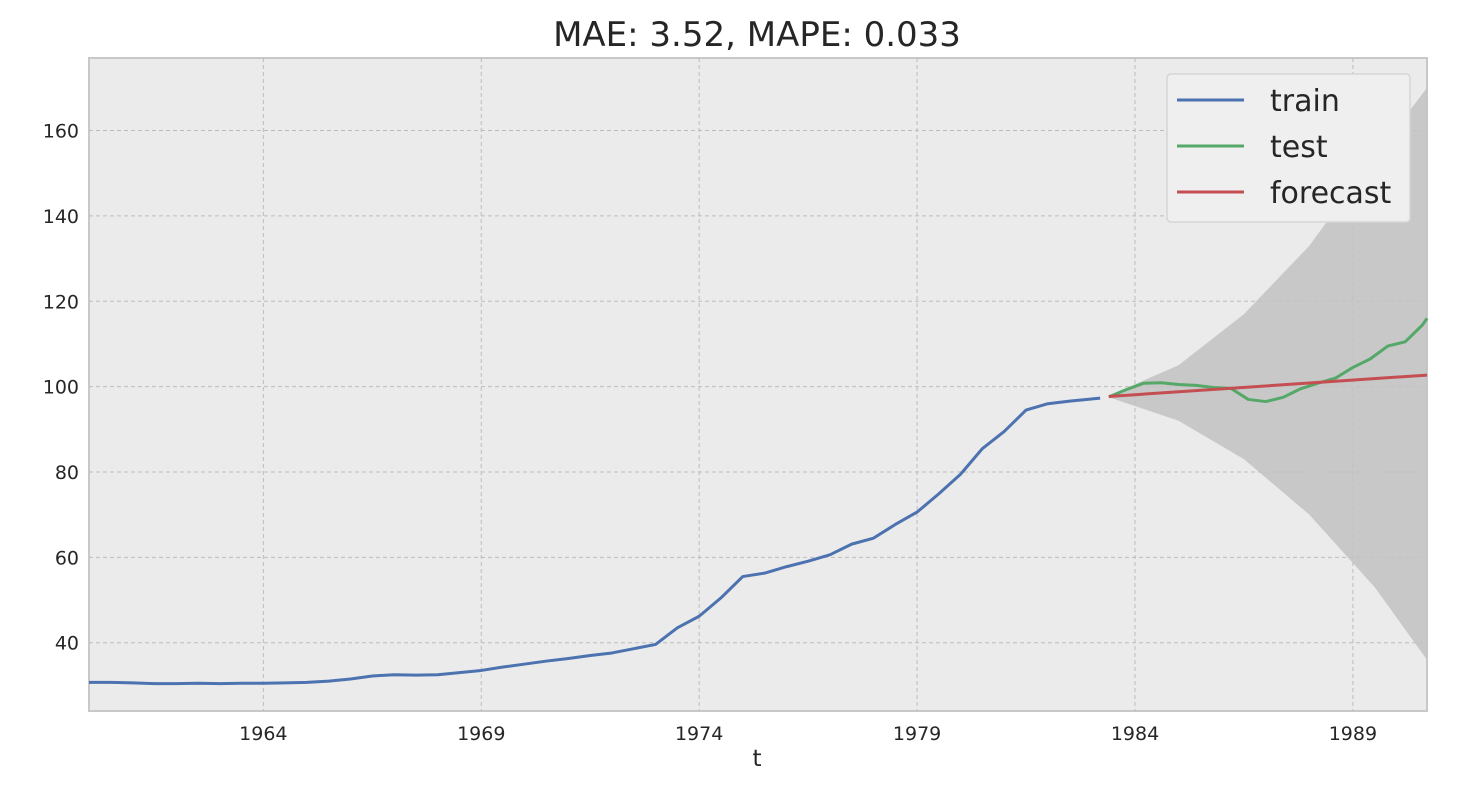  I want to click on series-line-forecast, so click(1268, 385).